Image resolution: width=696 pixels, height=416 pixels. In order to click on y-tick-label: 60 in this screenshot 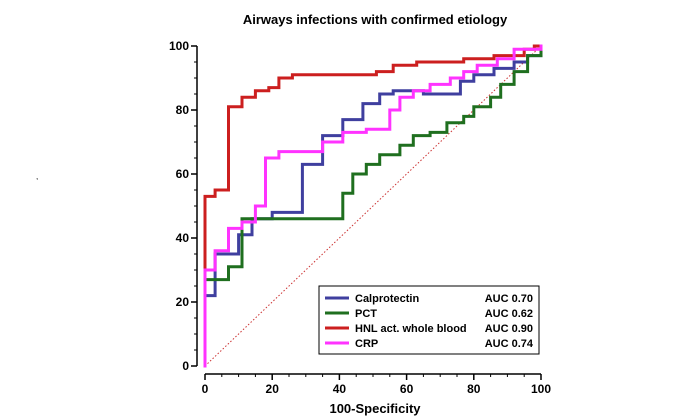, I will do `click(183, 174)`.